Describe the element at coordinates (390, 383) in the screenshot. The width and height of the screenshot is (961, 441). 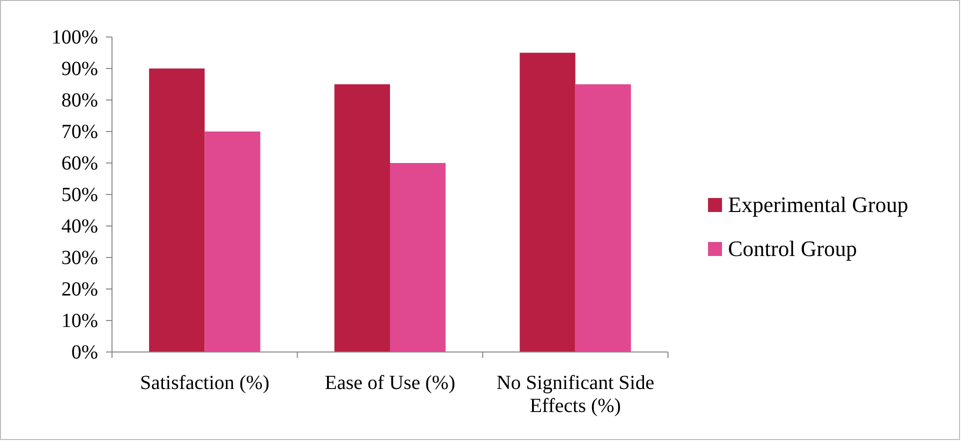
I see `x-tick-label: Ease of Use (%)` at that location.